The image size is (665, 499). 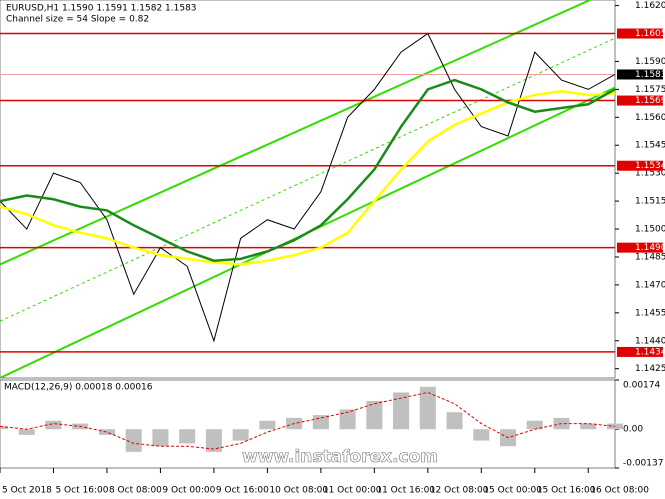 I want to click on current-price-box, so click(x=640, y=74).